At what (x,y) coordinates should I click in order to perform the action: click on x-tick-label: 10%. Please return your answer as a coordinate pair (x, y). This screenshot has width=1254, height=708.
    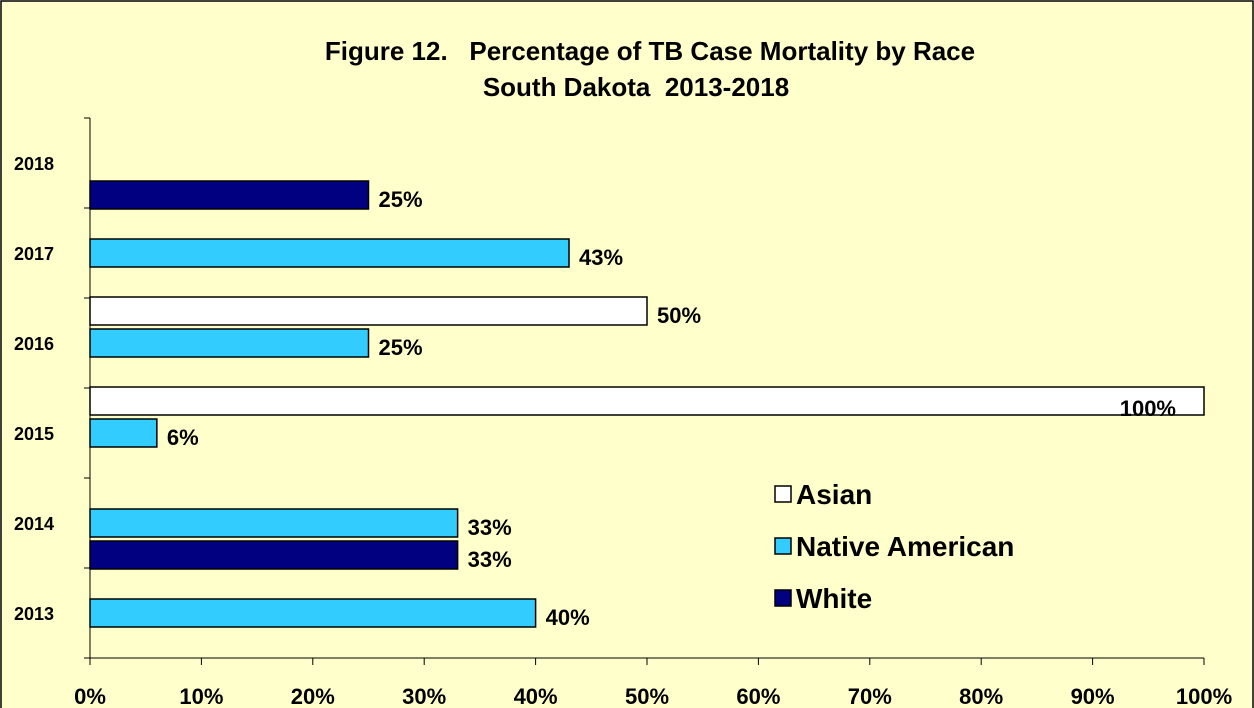
    Looking at the image, I should click on (201, 696).